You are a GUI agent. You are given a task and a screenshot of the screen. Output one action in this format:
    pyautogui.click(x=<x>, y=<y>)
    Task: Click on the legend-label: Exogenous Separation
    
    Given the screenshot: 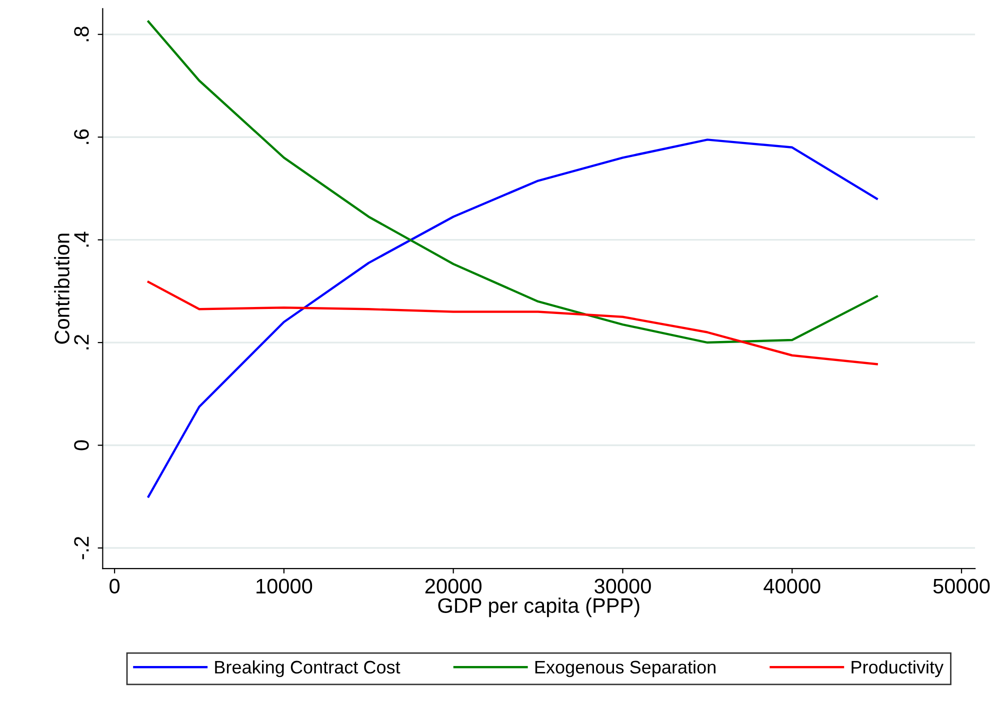 What is the action you would take?
    pyautogui.click(x=625, y=669)
    